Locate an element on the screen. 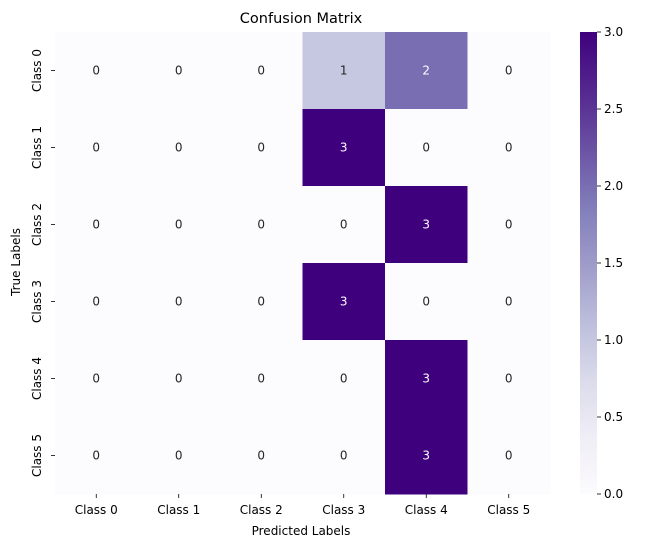 The height and width of the screenshot is (547, 645). y-tick-label: Class 5 is located at coordinates (37, 455).